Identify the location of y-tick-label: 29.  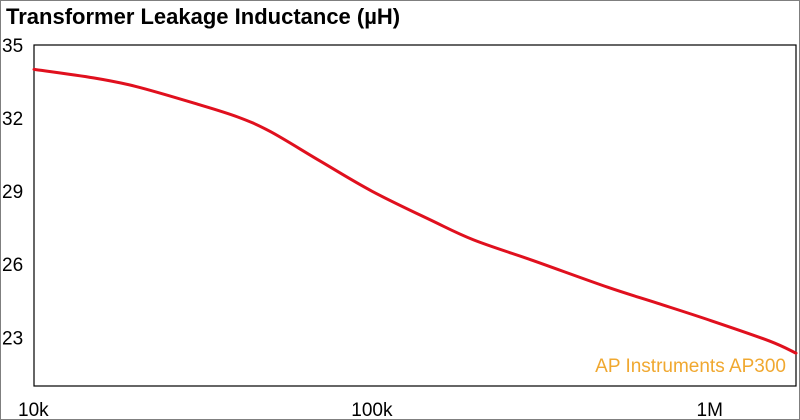
(12, 192).